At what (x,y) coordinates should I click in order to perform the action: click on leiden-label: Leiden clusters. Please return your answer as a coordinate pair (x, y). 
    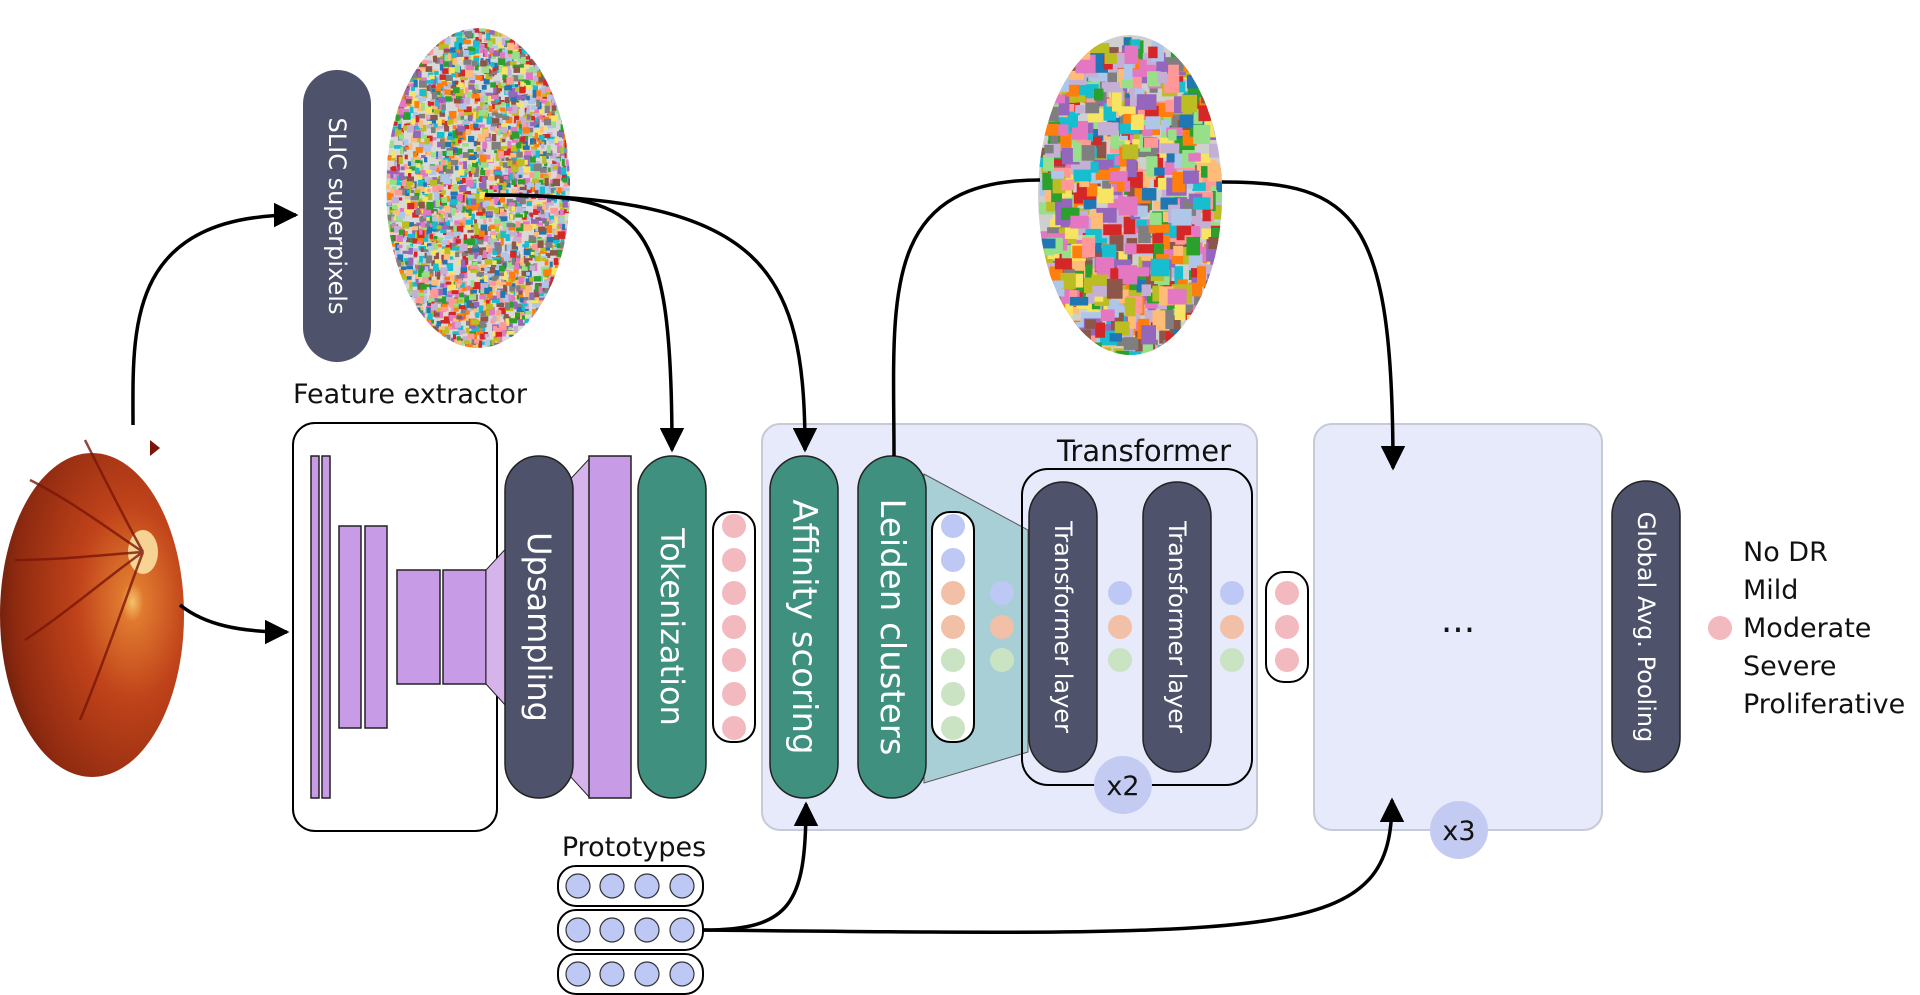
    Looking at the image, I should click on (892, 627).